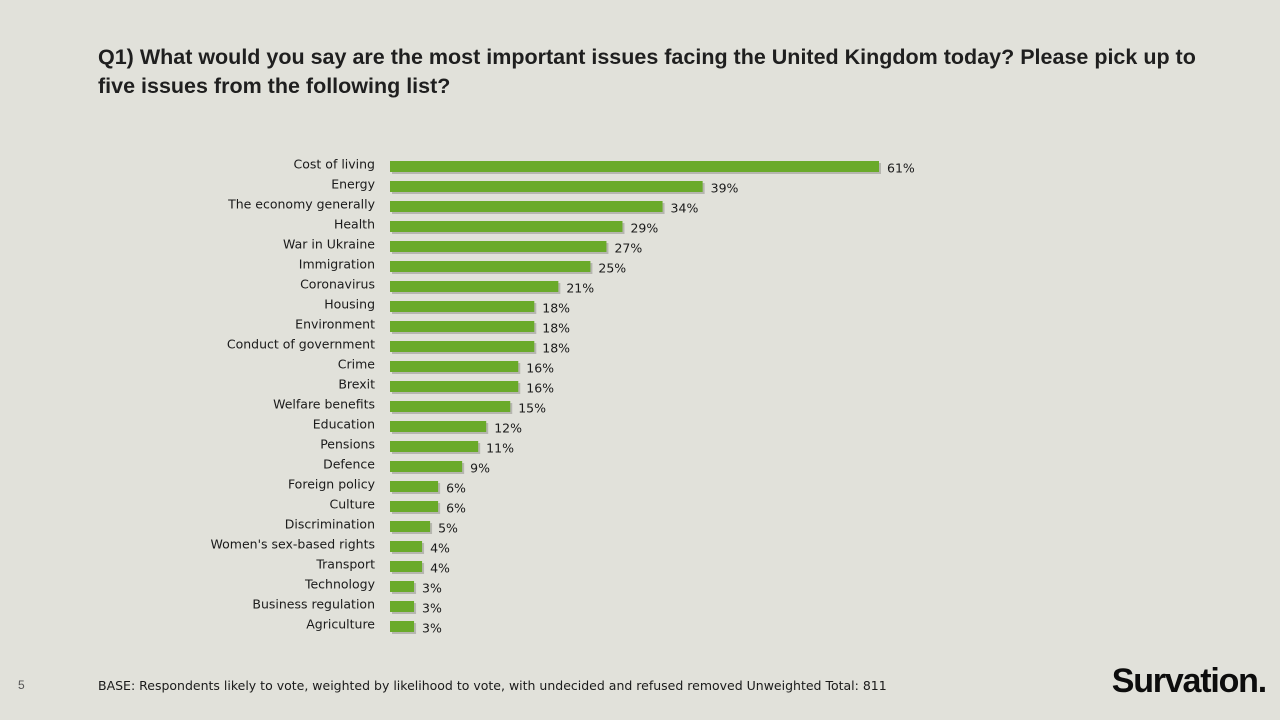 The width and height of the screenshot is (1280, 720). What do you see at coordinates (612, 268) in the screenshot?
I see `value-label: 25%` at bounding box center [612, 268].